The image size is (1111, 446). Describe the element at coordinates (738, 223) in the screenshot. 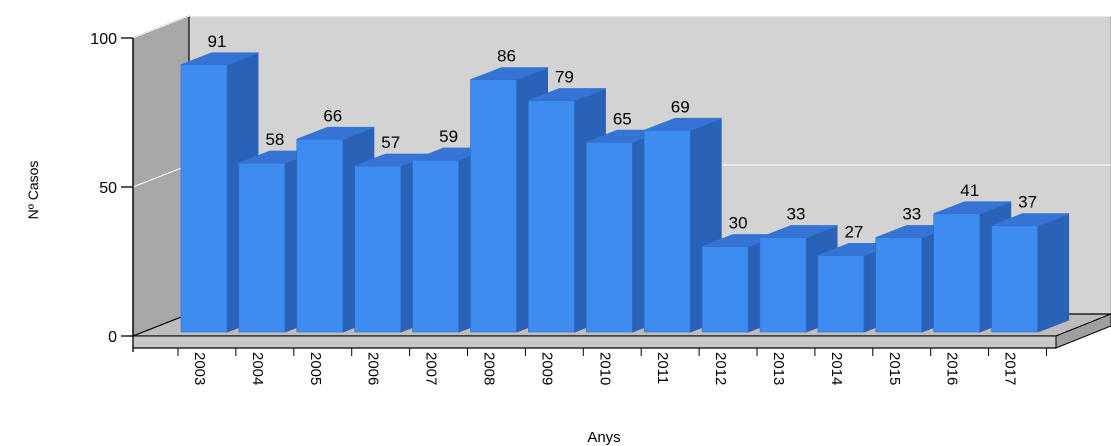

I see `data-label: 30` at that location.